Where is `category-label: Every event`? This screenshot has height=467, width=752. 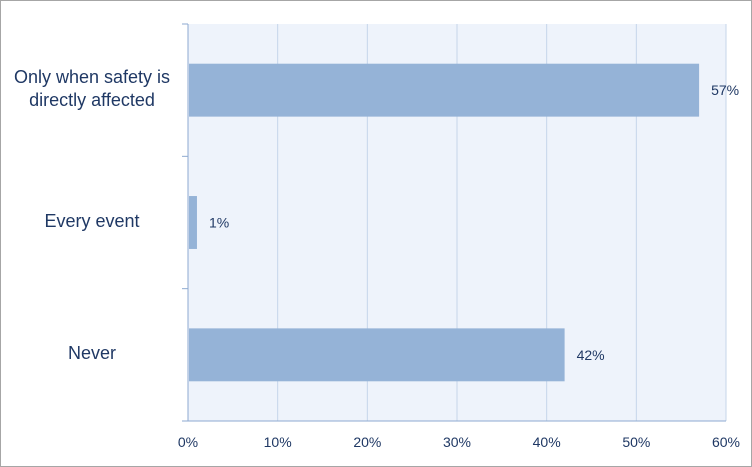
category-label: Every event is located at coordinates (92, 221).